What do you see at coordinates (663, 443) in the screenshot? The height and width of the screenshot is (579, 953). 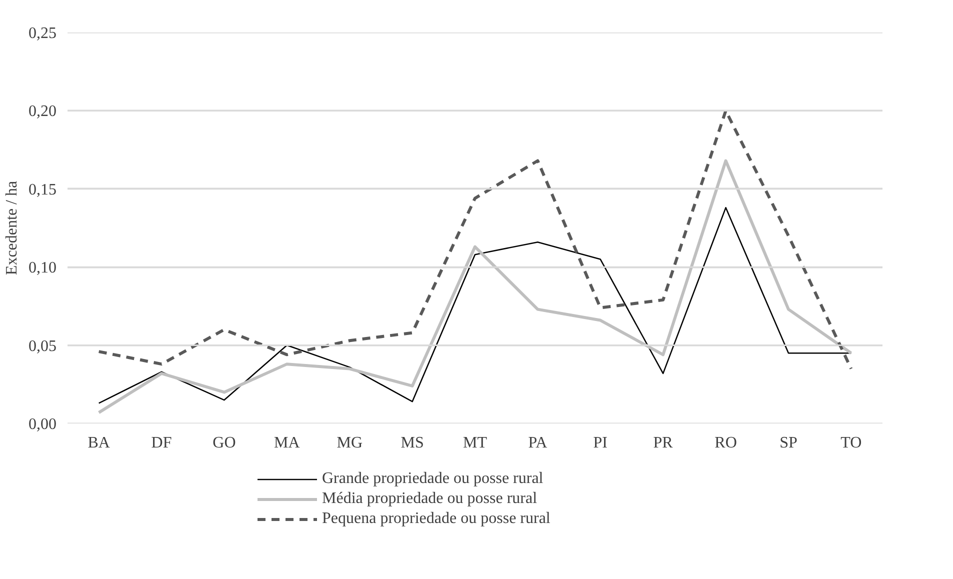 I see `x-tick-label: PR` at bounding box center [663, 443].